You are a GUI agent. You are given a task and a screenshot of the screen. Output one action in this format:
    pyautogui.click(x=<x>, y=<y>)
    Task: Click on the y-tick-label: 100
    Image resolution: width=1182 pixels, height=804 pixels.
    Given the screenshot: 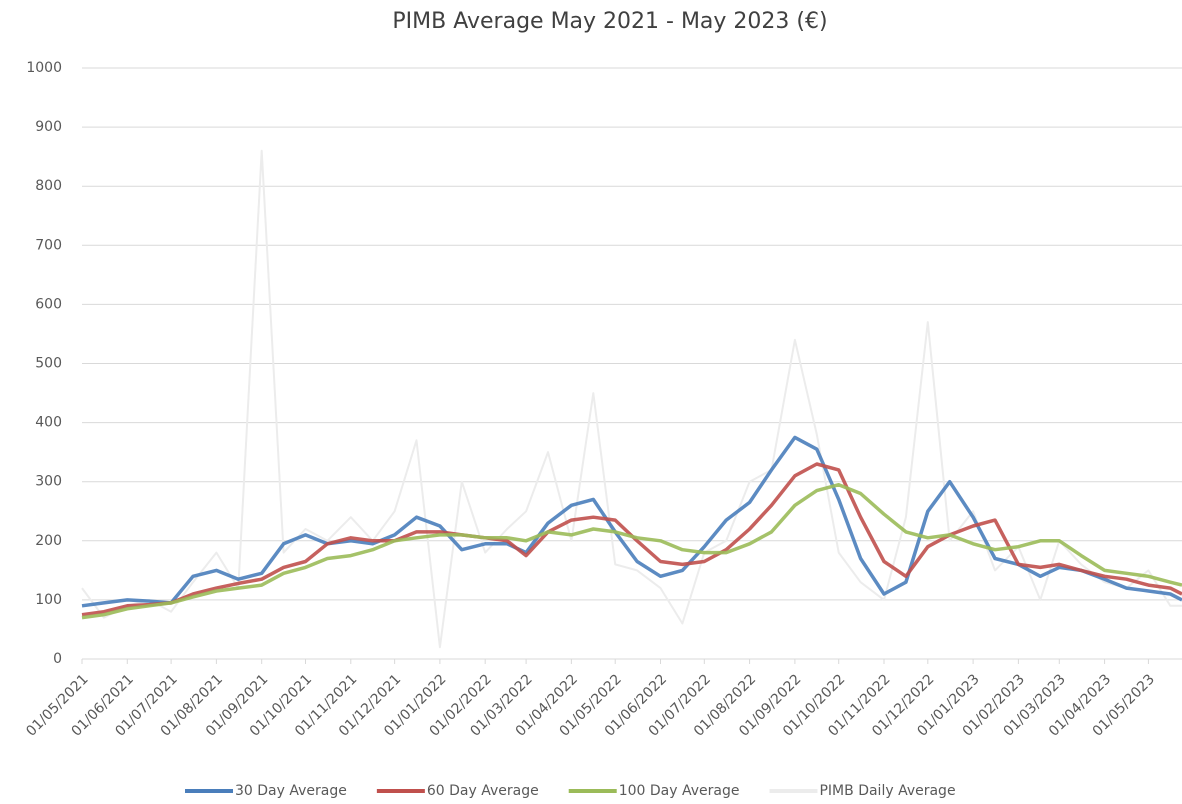 What is the action you would take?
    pyautogui.click(x=48, y=600)
    